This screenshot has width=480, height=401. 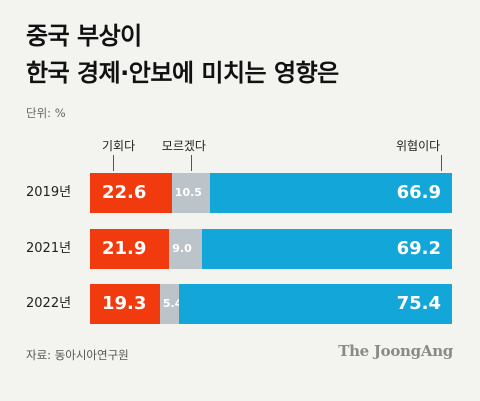 What do you see at coordinates (84, 36) in the screenshot?
I see `title-line-1: 중국 부상이` at bounding box center [84, 36].